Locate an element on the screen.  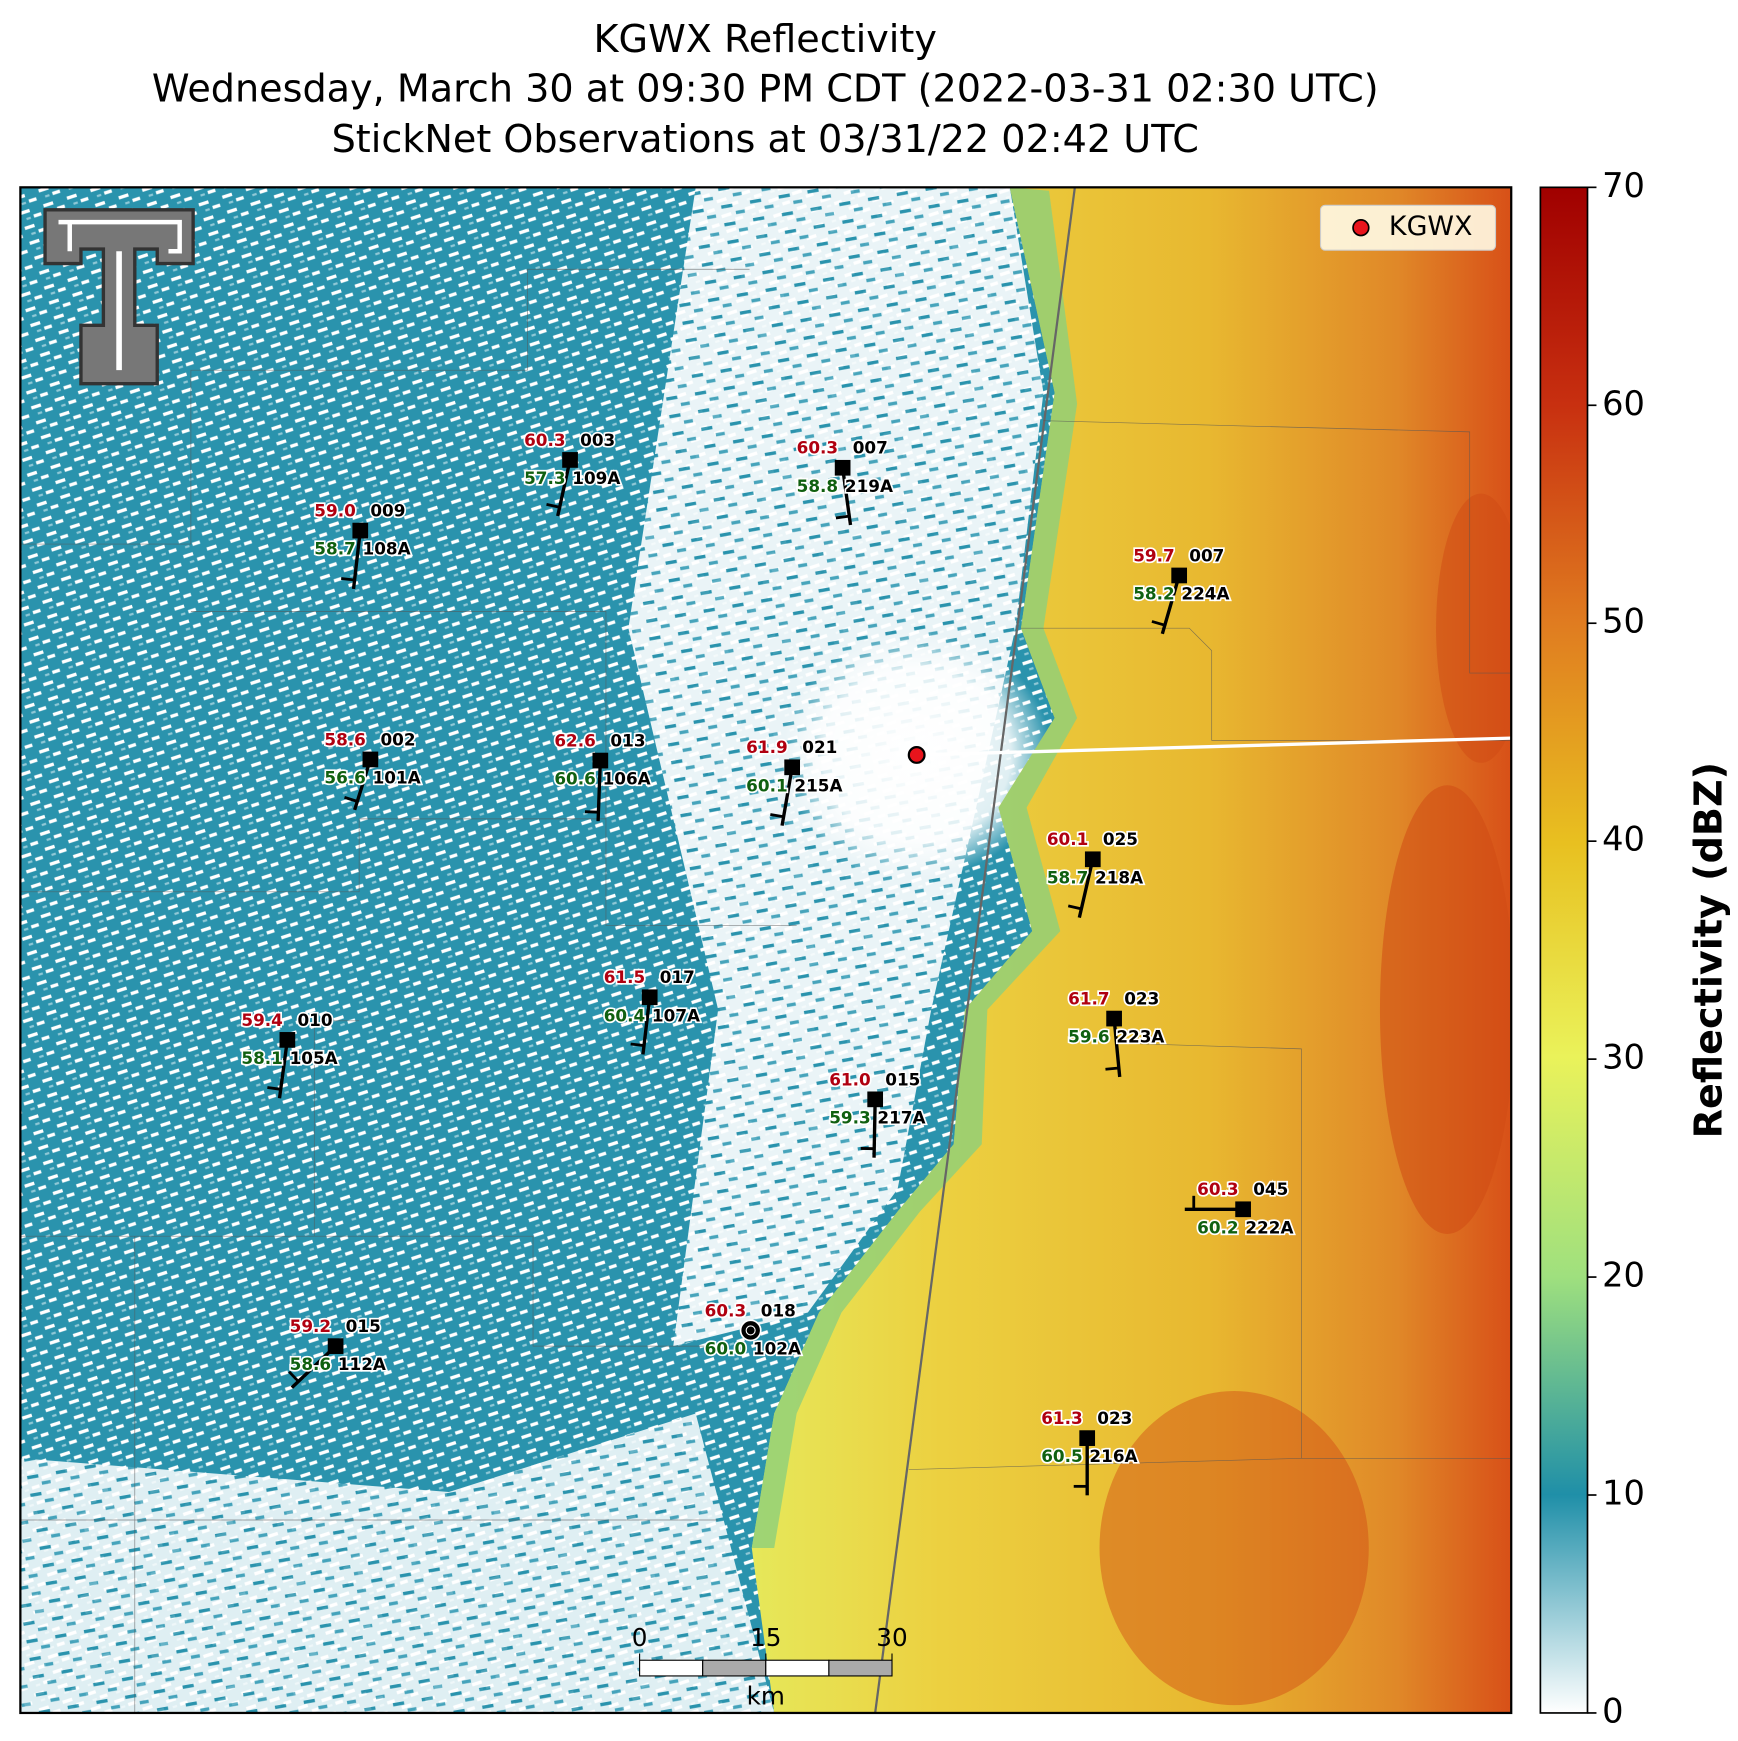
temperature: 59.7 is located at coordinates (1153, 555).